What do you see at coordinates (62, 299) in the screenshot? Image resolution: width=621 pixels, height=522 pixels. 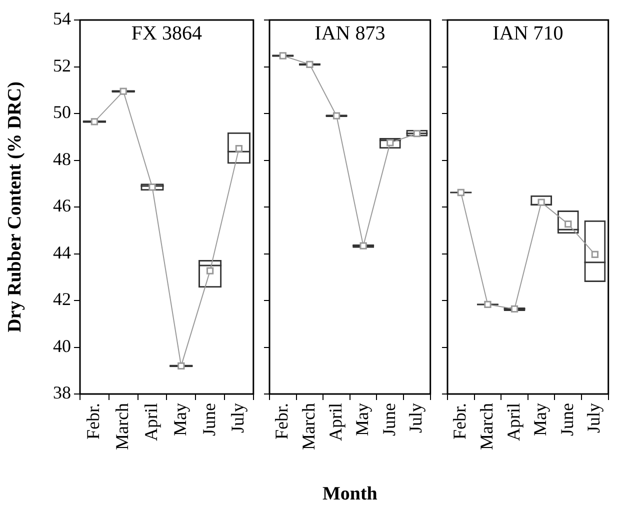 I see `y-tick-label: 42` at bounding box center [62, 299].